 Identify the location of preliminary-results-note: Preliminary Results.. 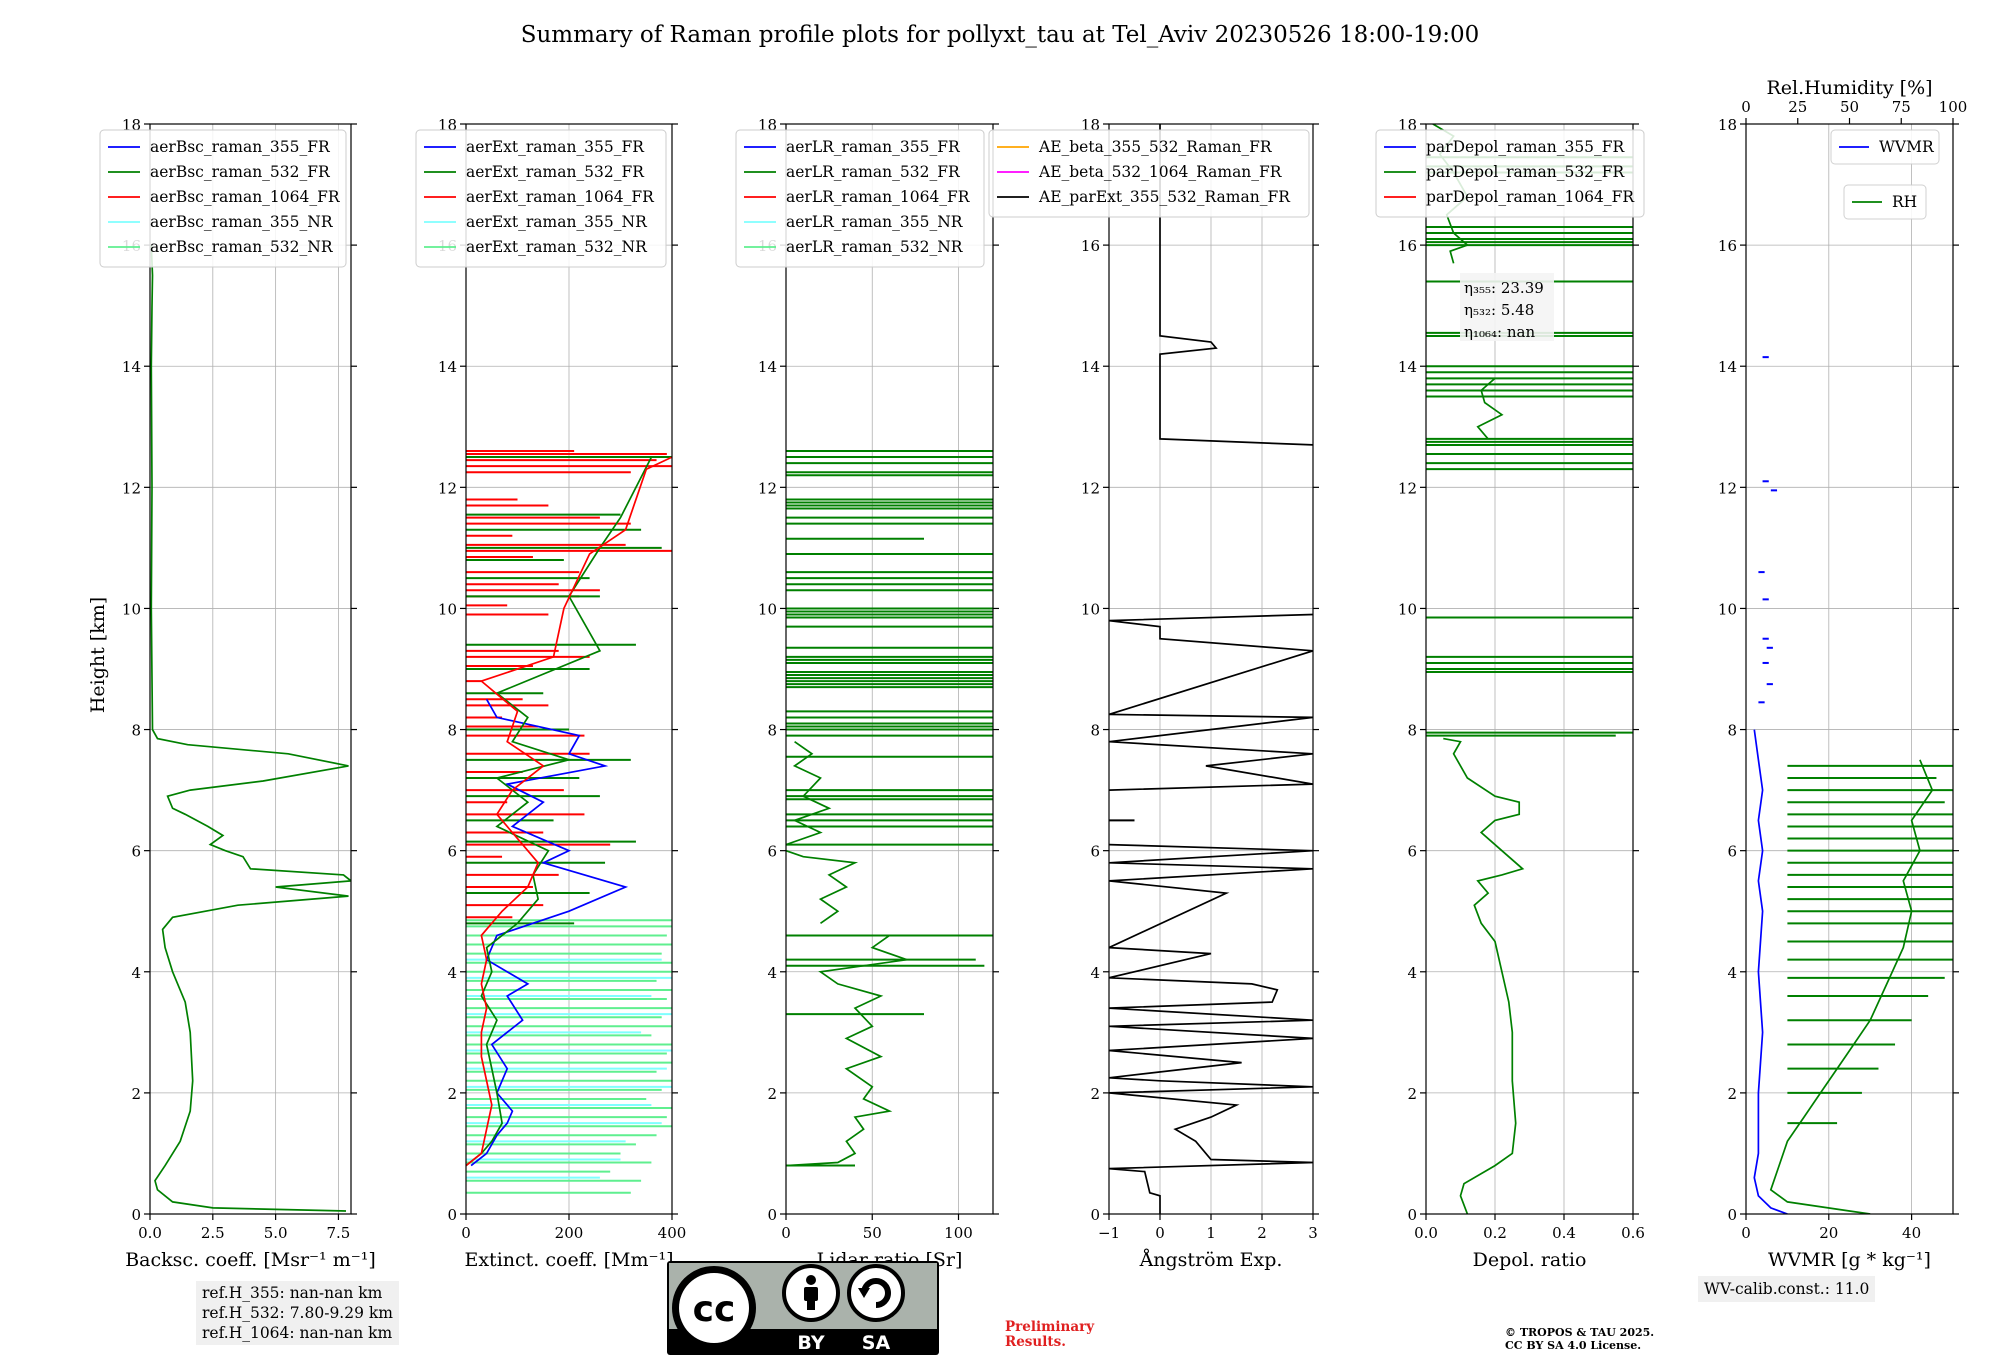
(1050, 1334).